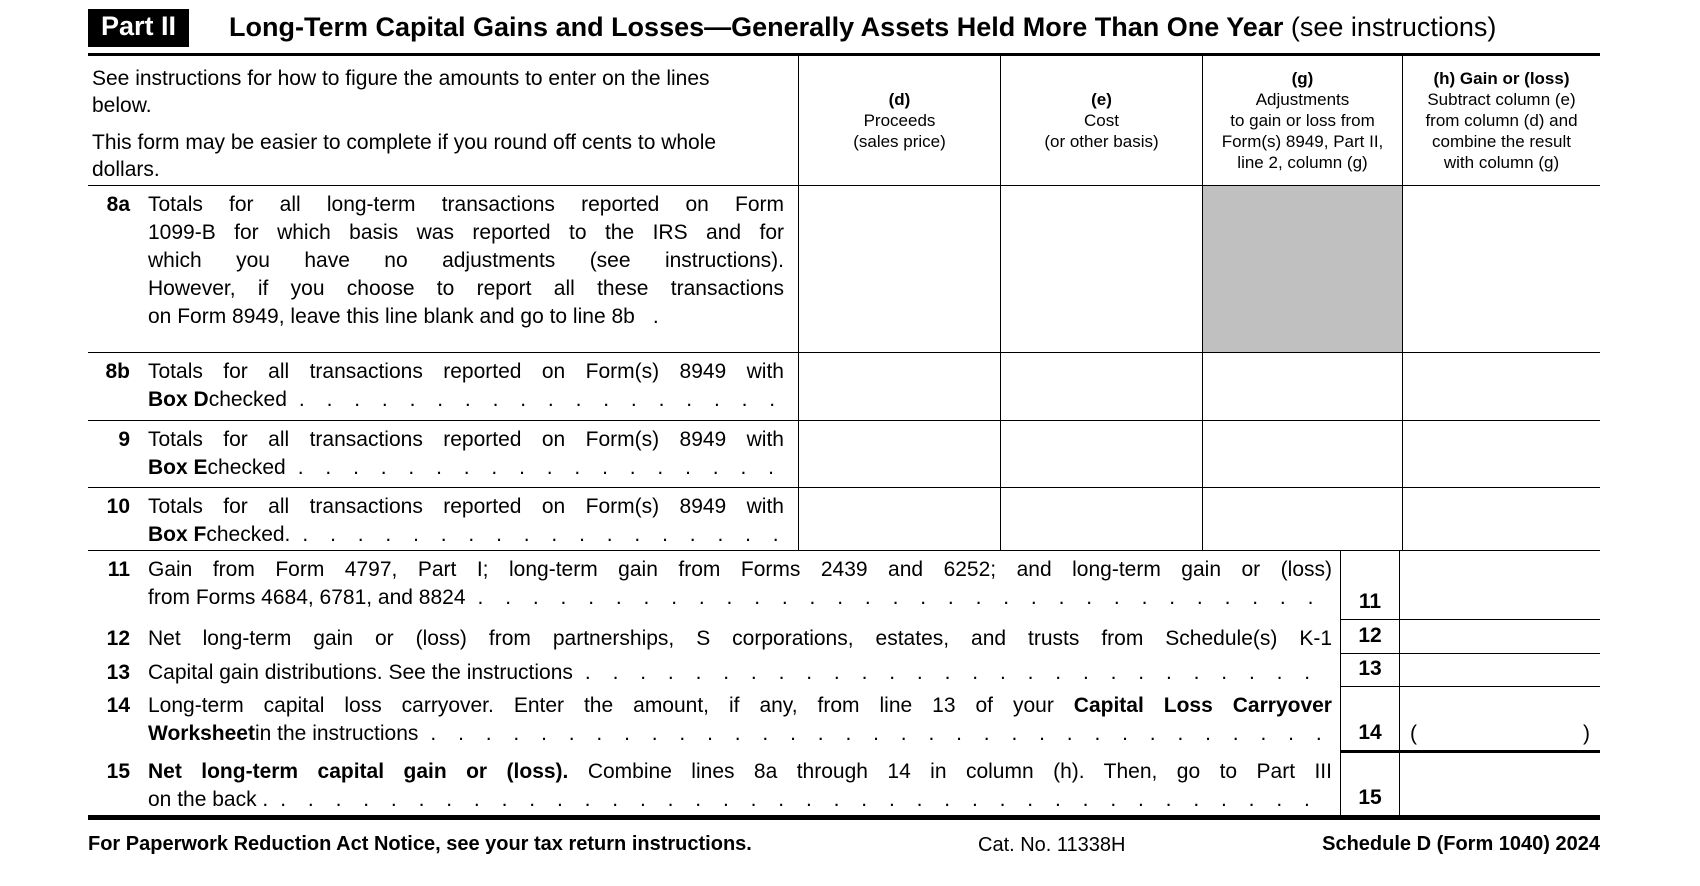  What do you see at coordinates (118, 638) in the screenshot?
I see `line-number-12: 12` at bounding box center [118, 638].